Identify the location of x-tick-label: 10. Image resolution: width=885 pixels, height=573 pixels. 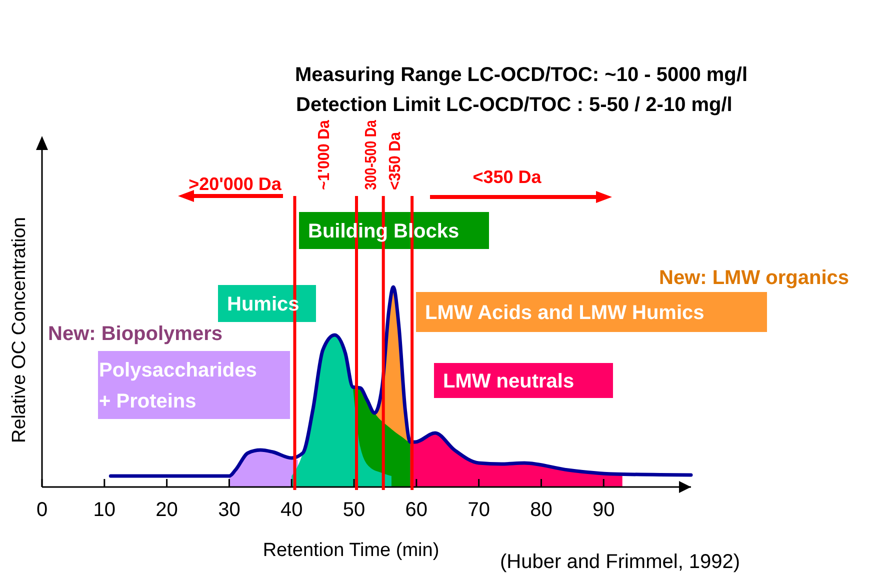
(104, 510).